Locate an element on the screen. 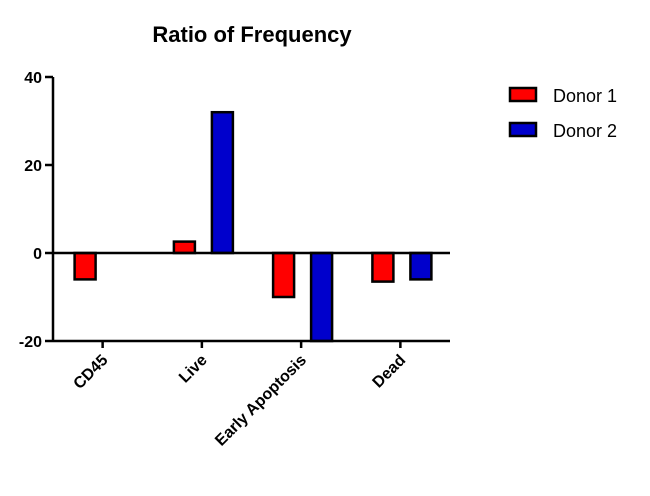 This screenshot has height=496, width=650. legend-label-2: Donor 2 is located at coordinates (585, 131).